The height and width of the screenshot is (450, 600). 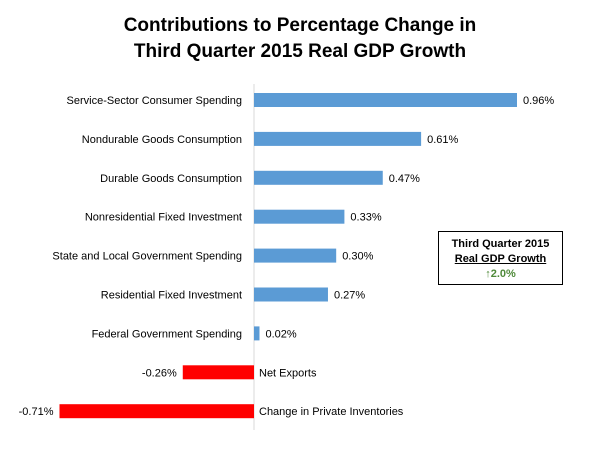 What do you see at coordinates (171, 179) in the screenshot?
I see `category-label-3: Durable Goods Consumption` at bounding box center [171, 179].